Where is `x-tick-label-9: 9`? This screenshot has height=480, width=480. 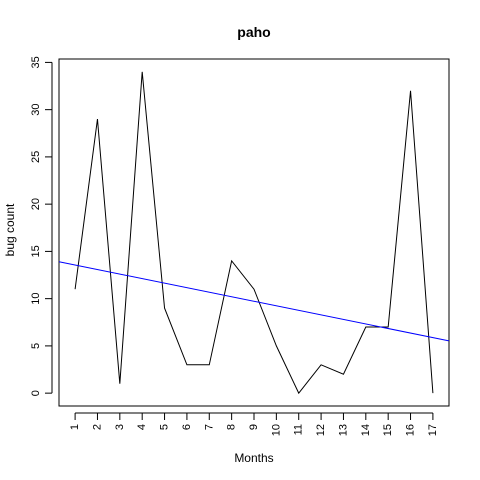
x-tick-label-9: 9 is located at coordinates (254, 427).